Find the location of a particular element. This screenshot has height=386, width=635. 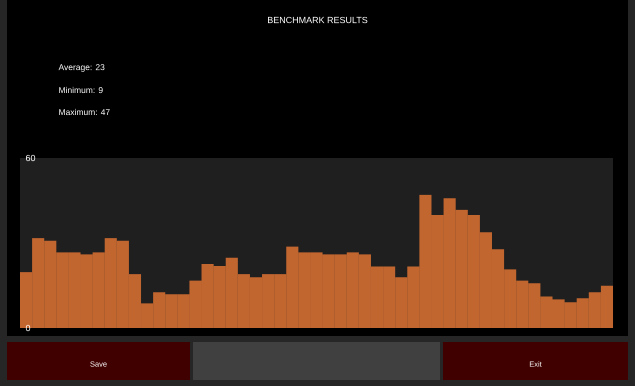

text: Maximum: 47 is located at coordinates (84, 112).